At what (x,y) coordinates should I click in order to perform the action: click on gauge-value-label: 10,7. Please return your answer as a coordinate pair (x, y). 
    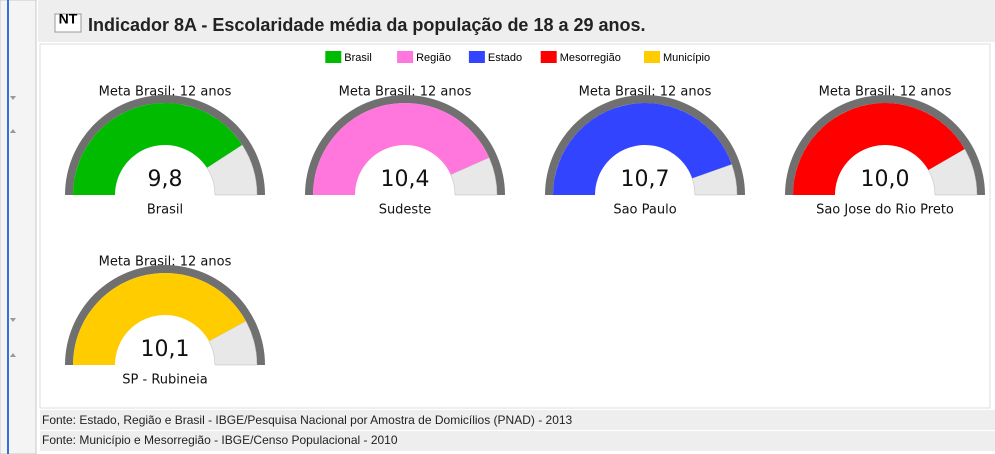
    Looking at the image, I should click on (645, 179).